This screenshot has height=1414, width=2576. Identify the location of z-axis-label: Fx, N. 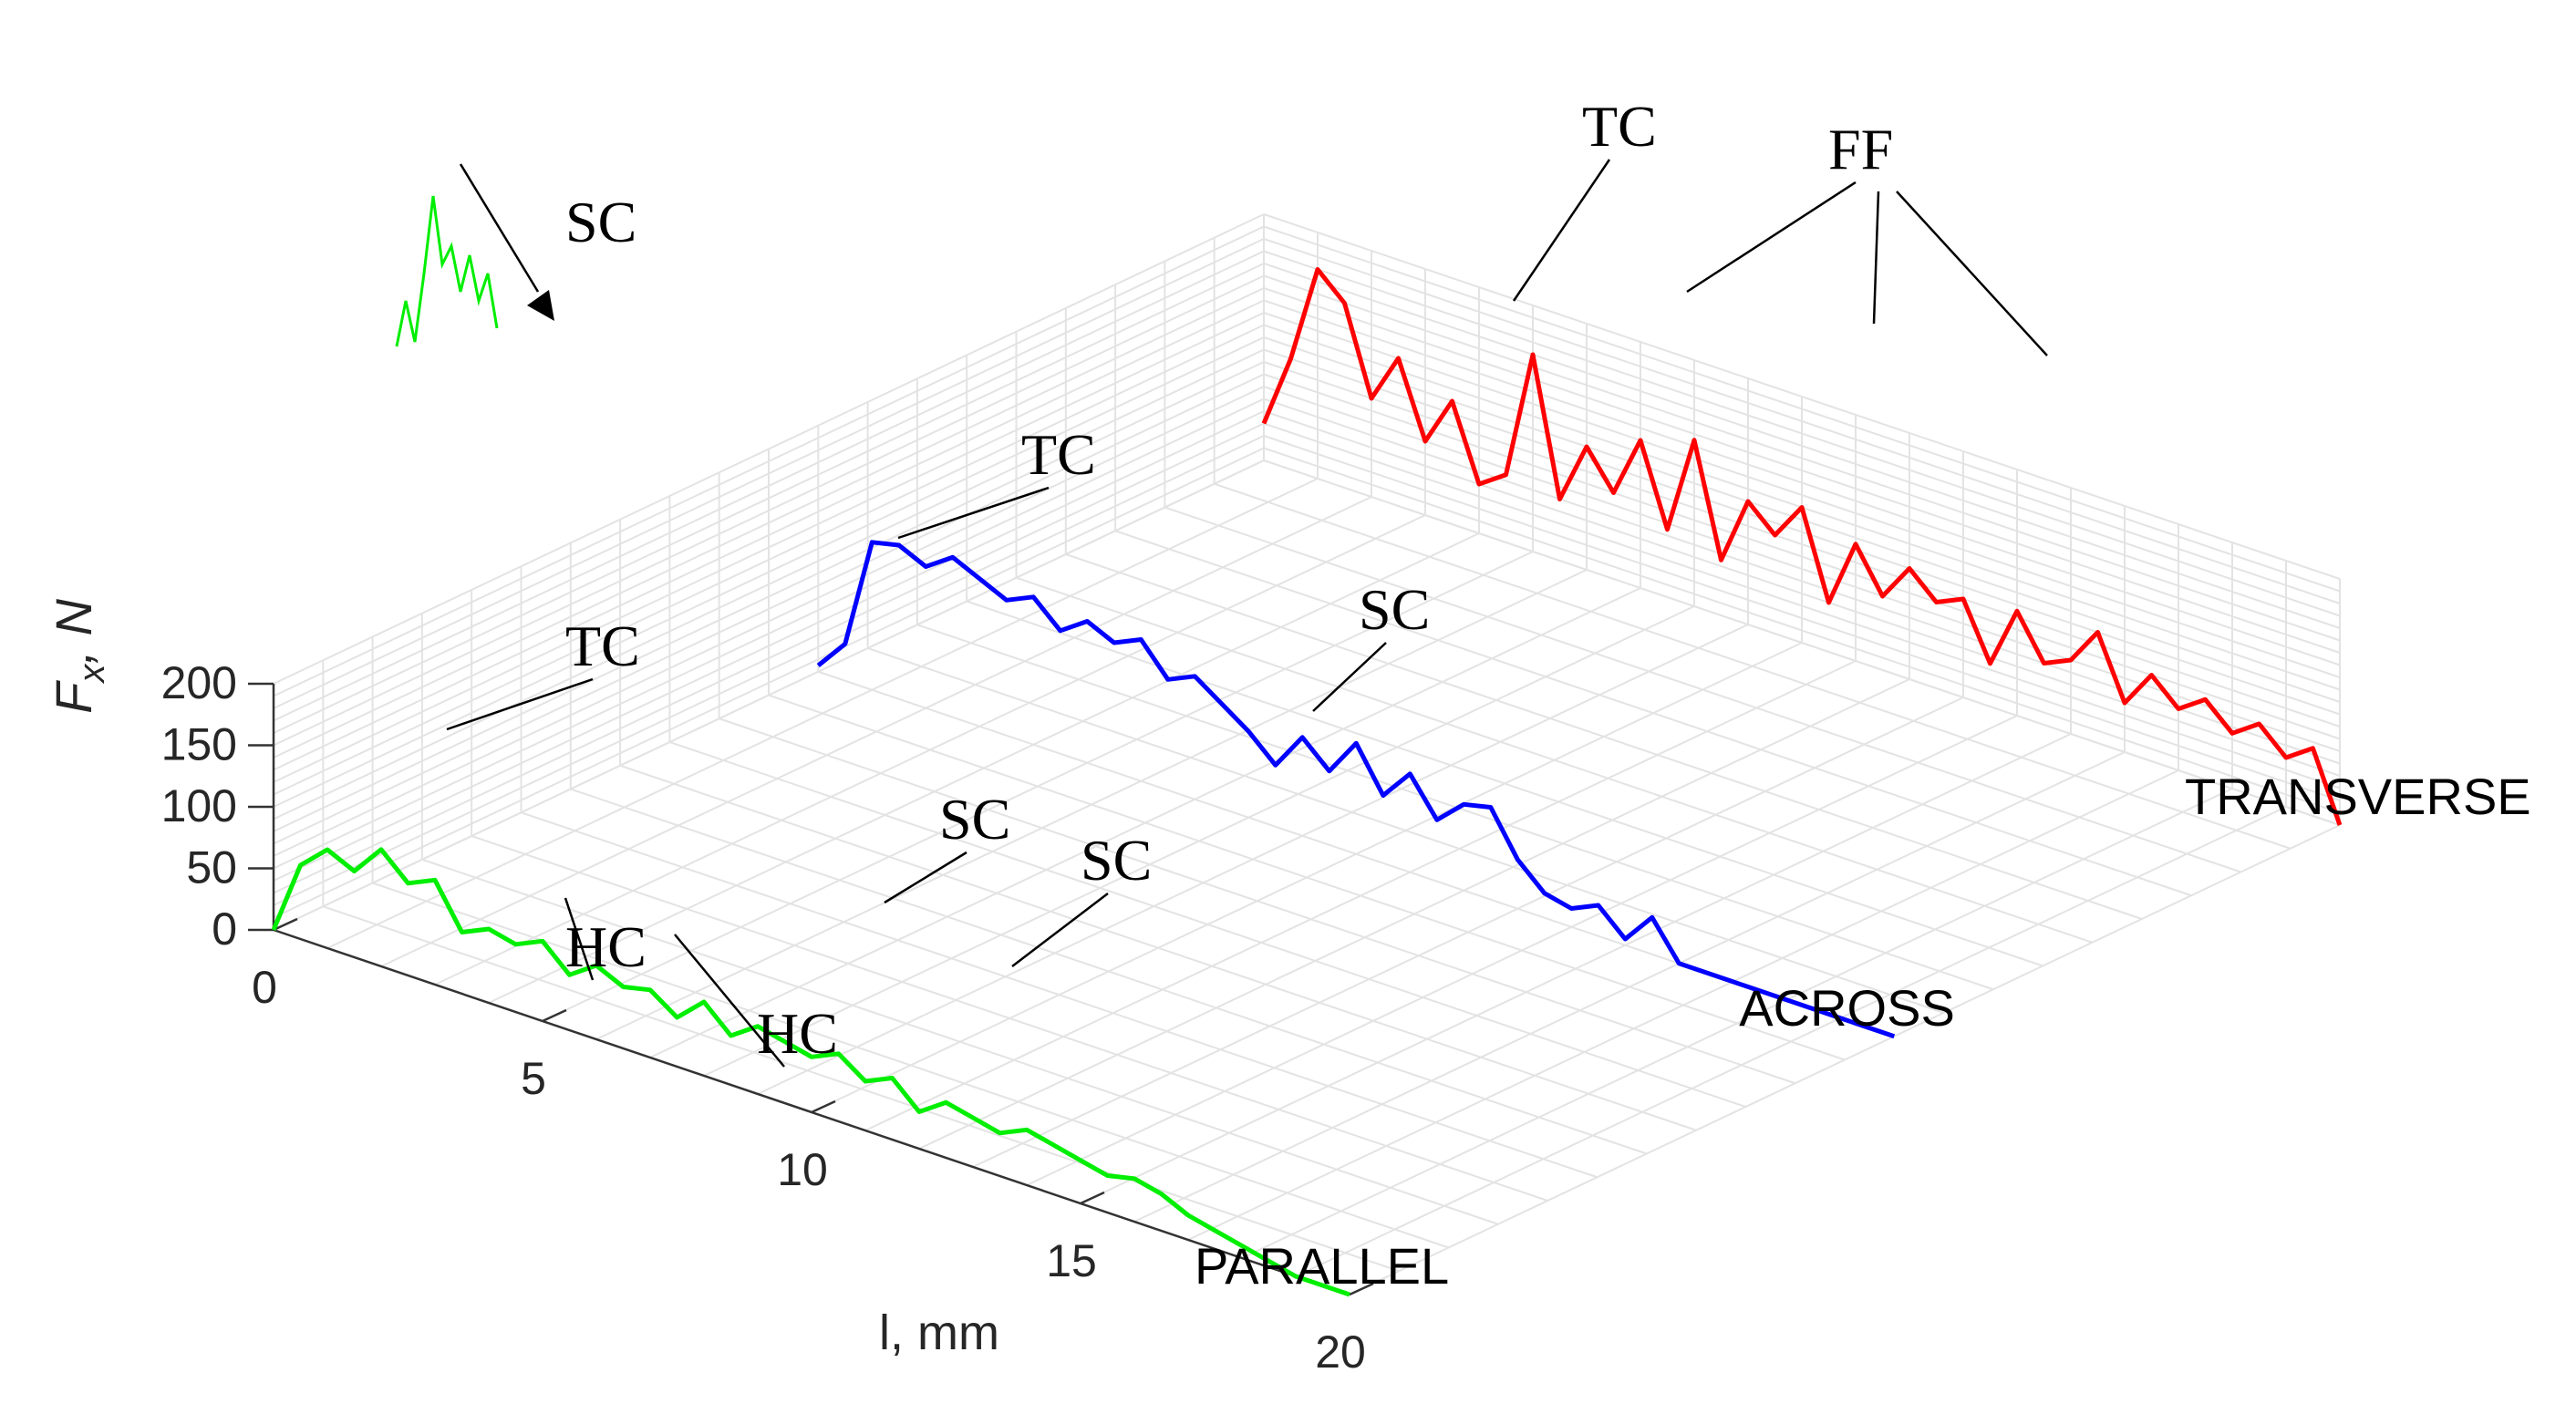
(78, 656).